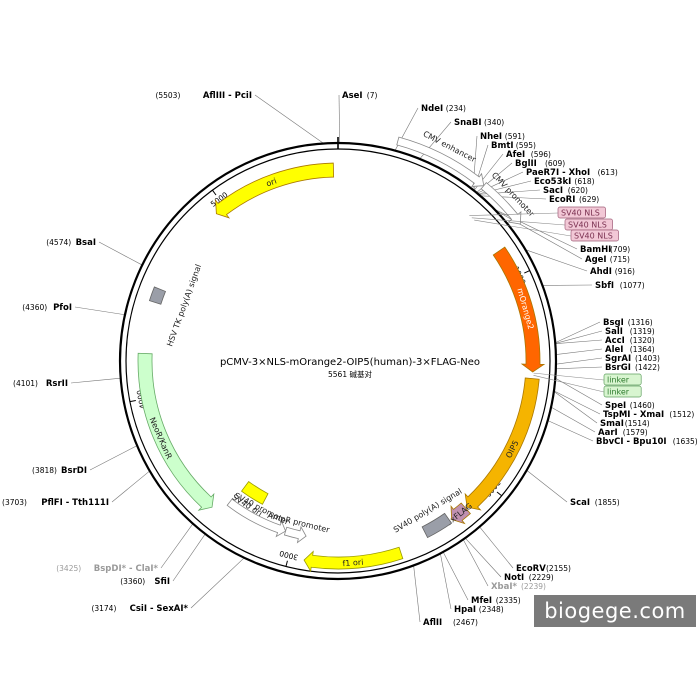 This screenshot has width=700, height=700. I want to click on feature-f1-ori, so click(353, 559).